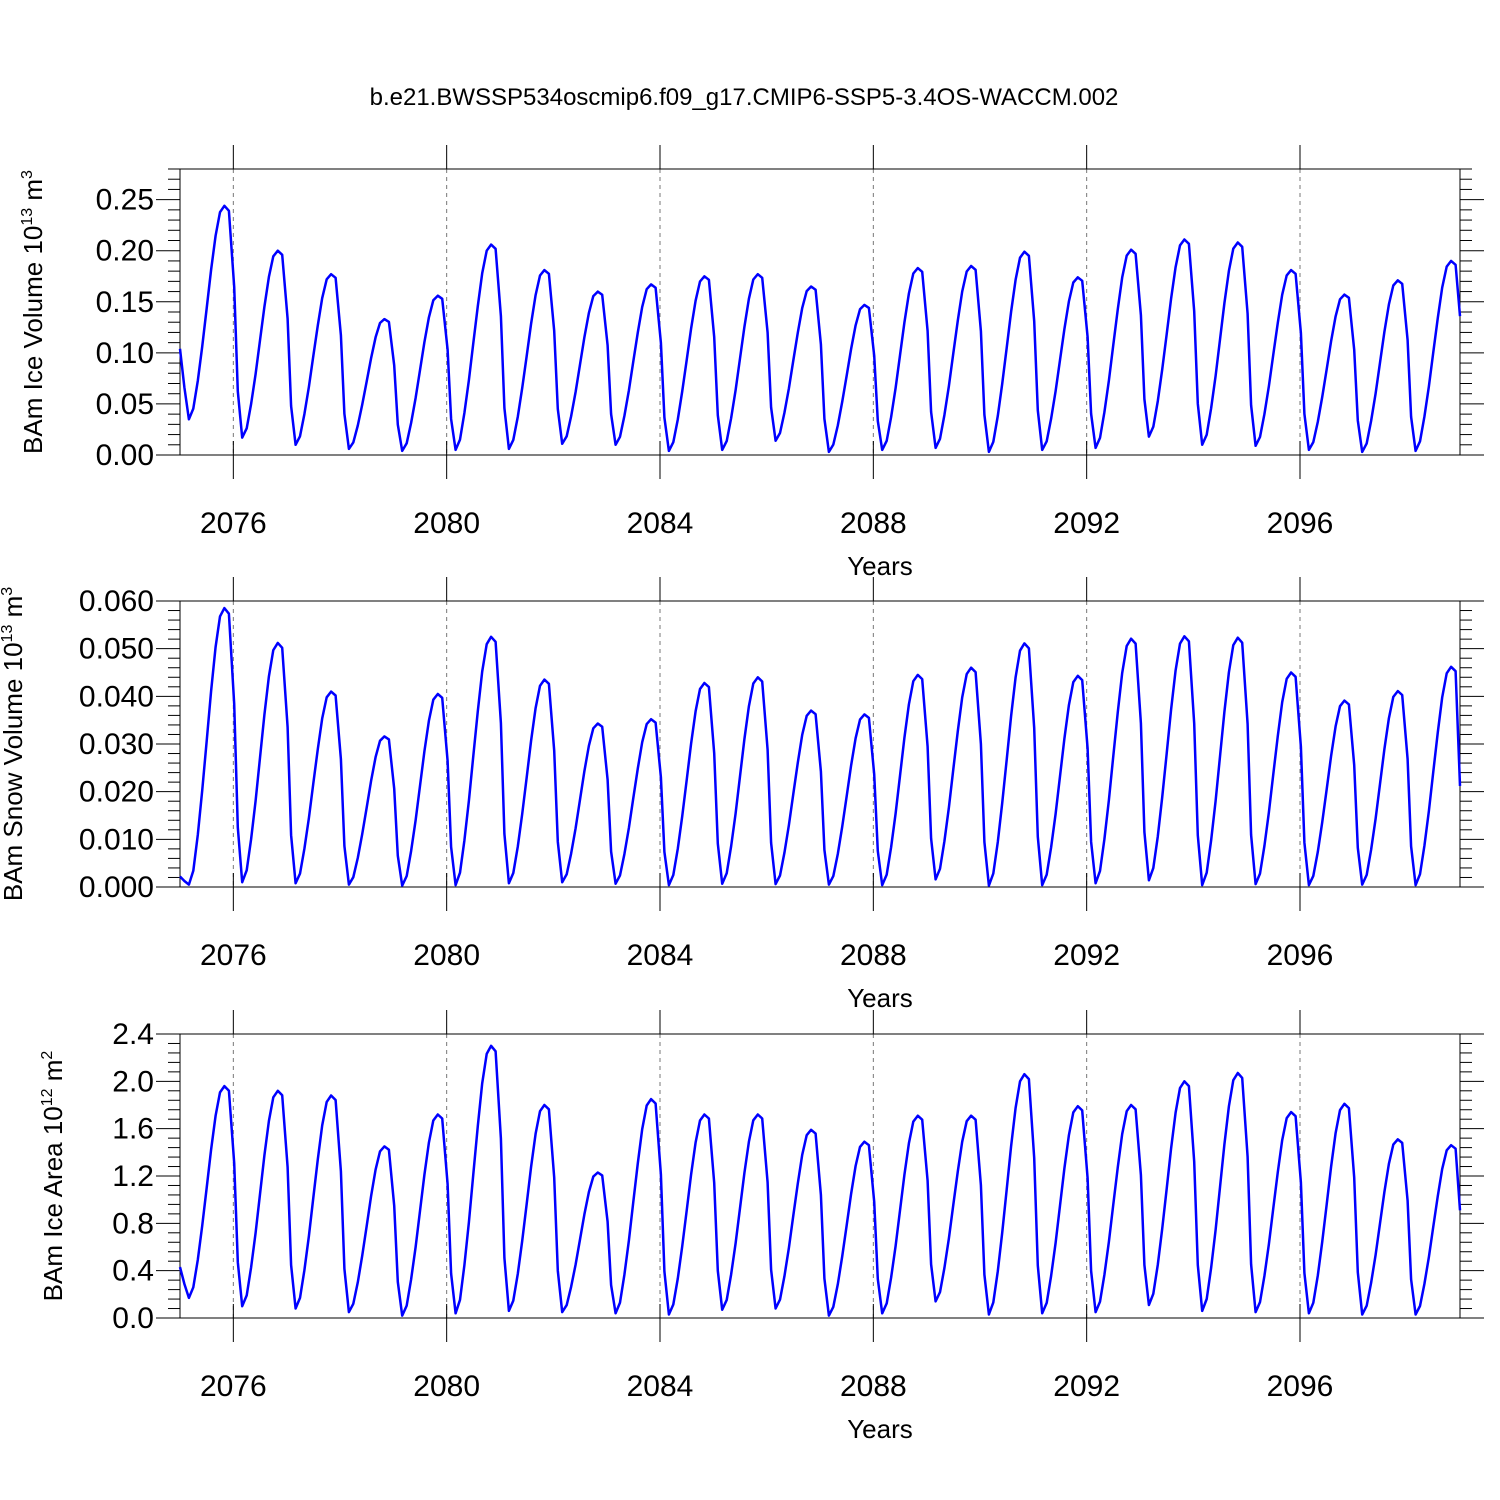 This screenshot has width=1500, height=1500. What do you see at coordinates (125, 353) in the screenshot?
I see `y-tick-label-2: 0.10` at bounding box center [125, 353].